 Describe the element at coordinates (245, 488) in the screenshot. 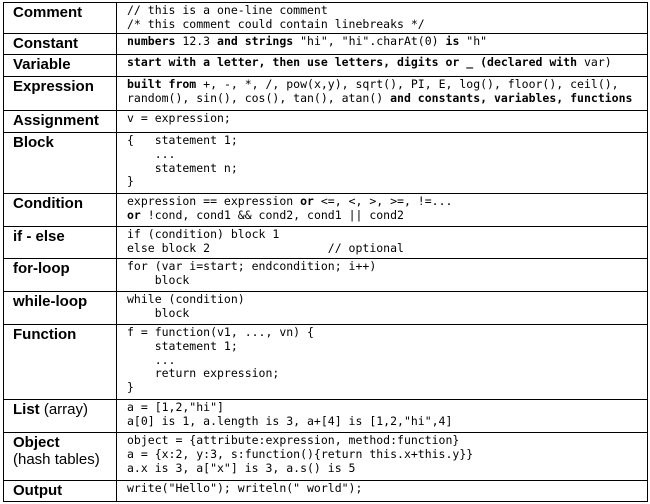

I see `code-text: write("Hello"); writeln(" world");` at that location.